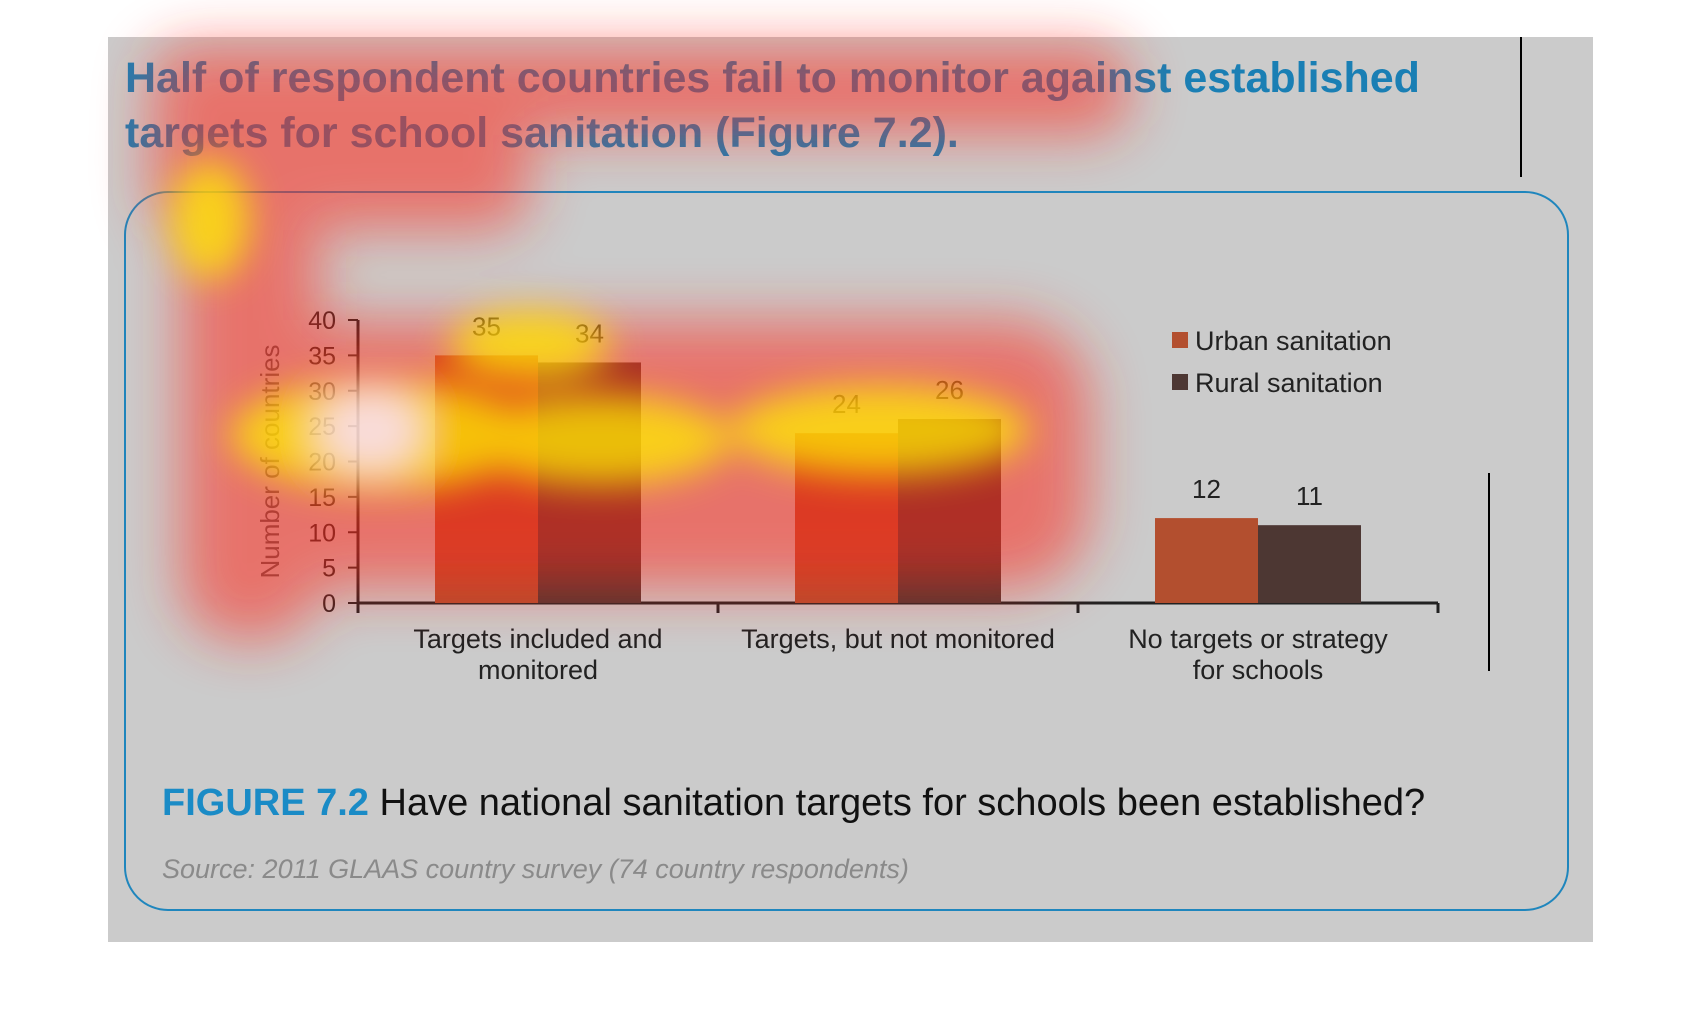  Describe the element at coordinates (322, 498) in the screenshot. I see `y-tick-label: 15` at that location.